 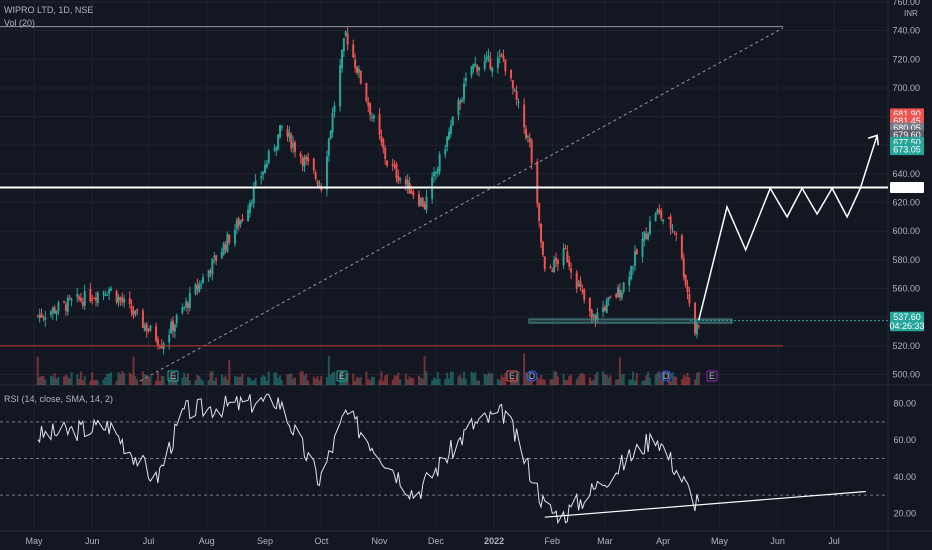 I want to click on price-tick-label: 760.00, so click(x=906, y=3).